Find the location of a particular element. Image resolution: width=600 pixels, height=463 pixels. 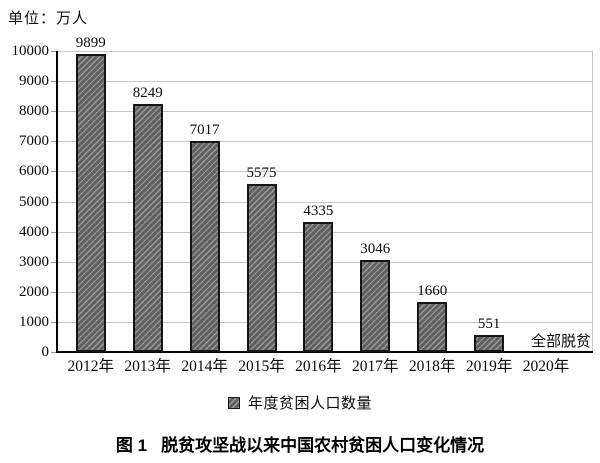

figure-caption: 图 1 脱贫攻坚战以来中国农村贫困人口变化情况 is located at coordinates (300, 443).